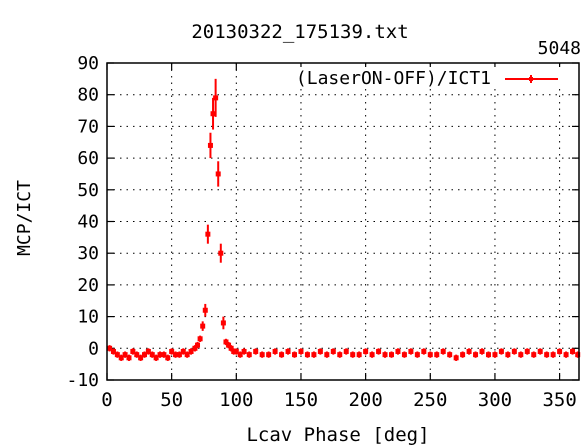 Image resolution: width=584 pixels, height=445 pixels. What do you see at coordinates (430, 400) in the screenshot?
I see `x-tick-label: 250` at bounding box center [430, 400].